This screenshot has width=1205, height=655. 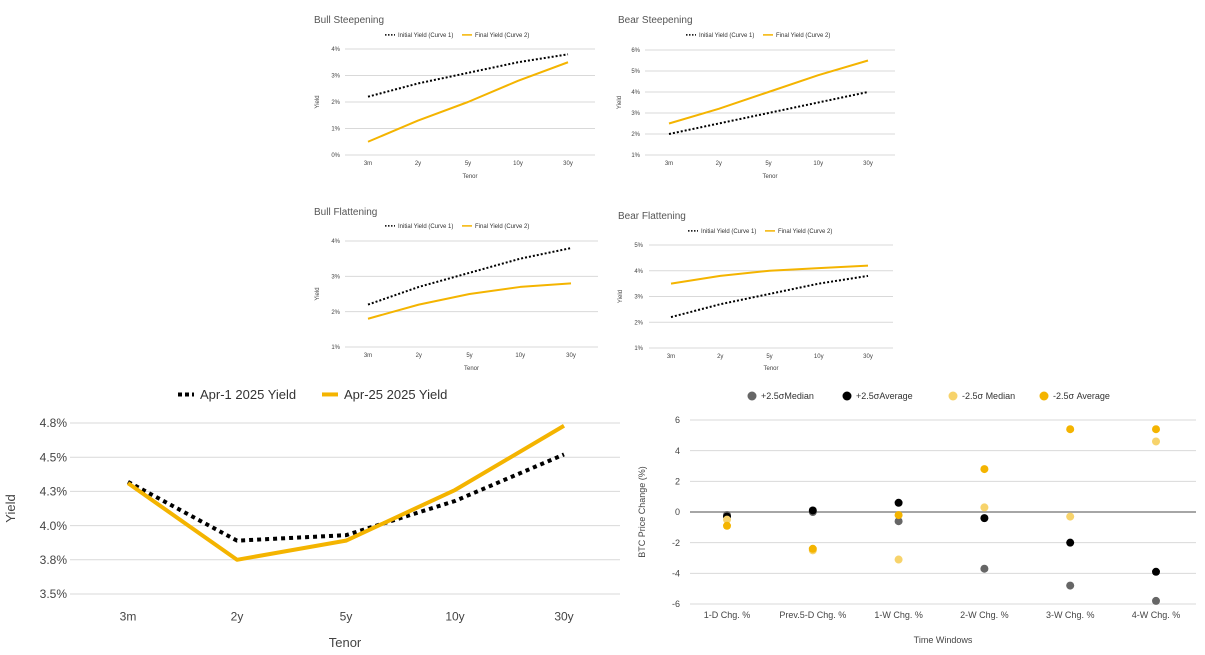 I want to click on y-tick-label: 4.3%, so click(x=54, y=492).